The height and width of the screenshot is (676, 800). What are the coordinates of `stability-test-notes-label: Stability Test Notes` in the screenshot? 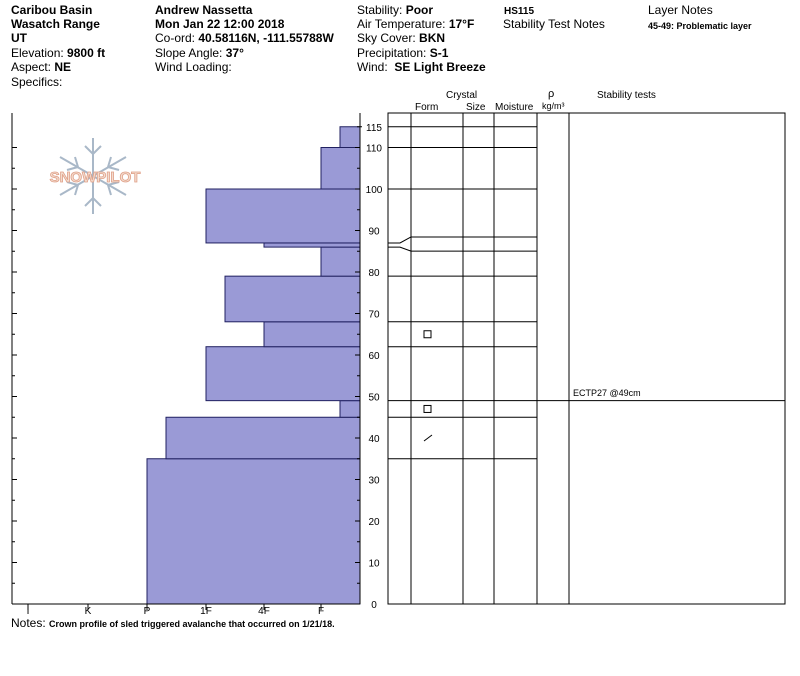 It's located at (554, 24).